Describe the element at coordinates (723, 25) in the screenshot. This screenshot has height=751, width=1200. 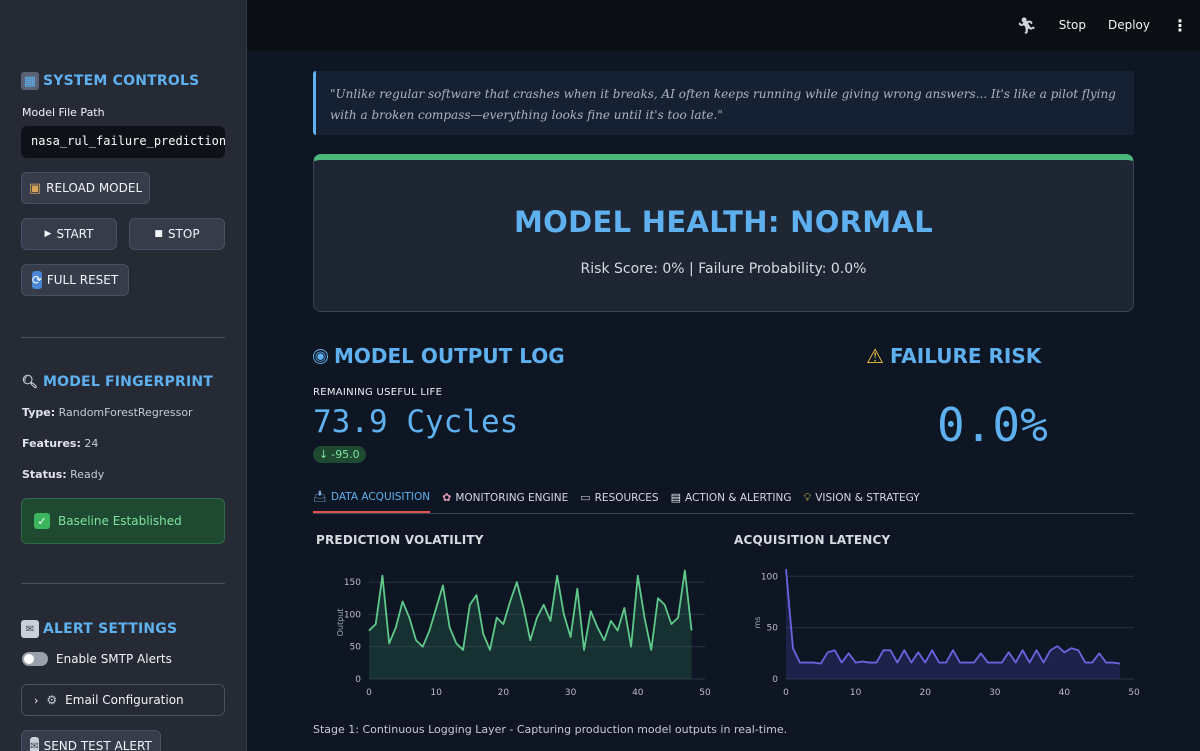
I see `top-toolbar: 🏃︎ Stop Deploy ⋮` at that location.